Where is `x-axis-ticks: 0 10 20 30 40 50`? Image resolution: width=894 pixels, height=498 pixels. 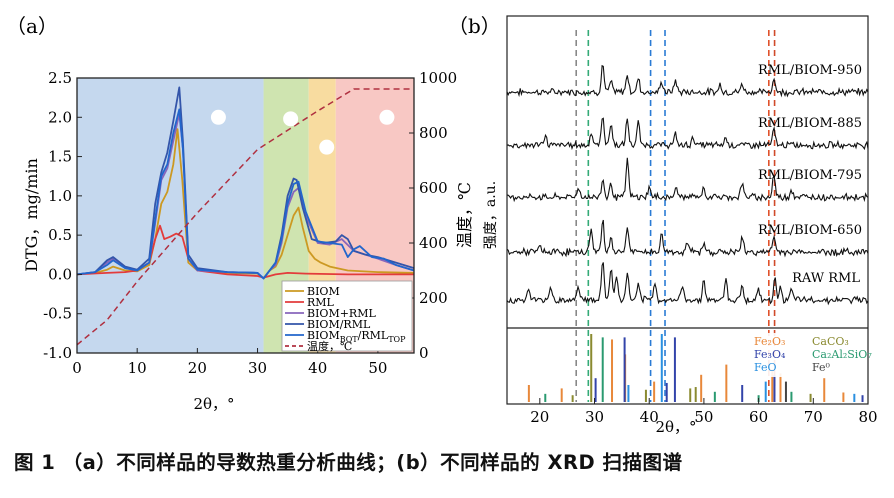
x-axis-ticks: 0 10 20 30 40 50 is located at coordinates (229, 362).